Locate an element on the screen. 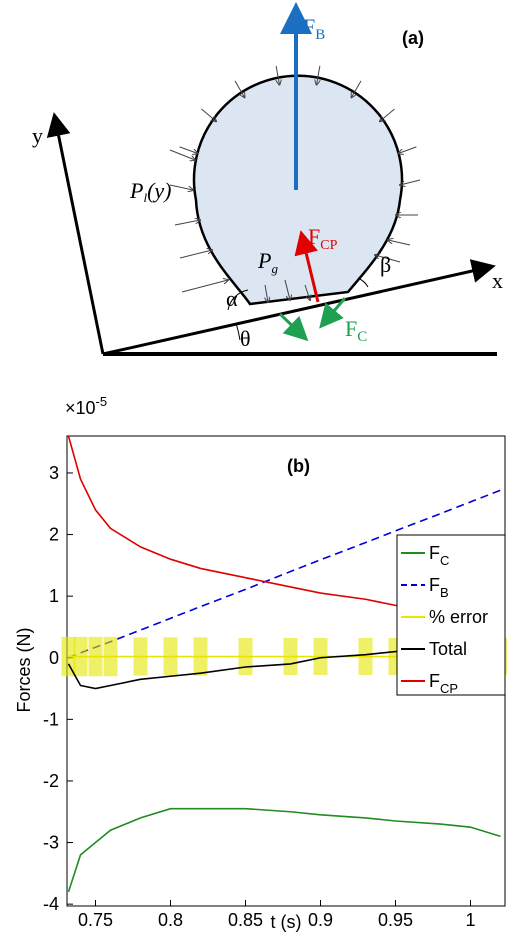 The width and height of the screenshot is (507, 932). label-sub: B is located at coordinates (320, 35).